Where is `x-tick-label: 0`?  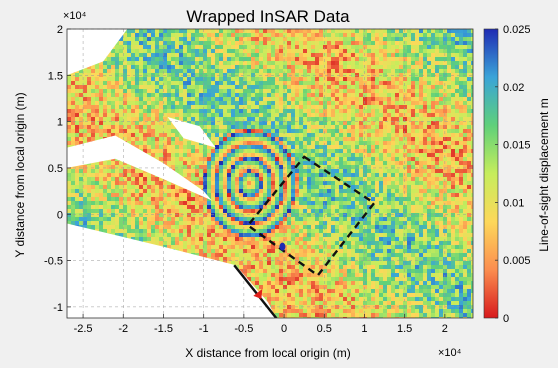
x-tick-label: 0 is located at coordinates (284, 329).